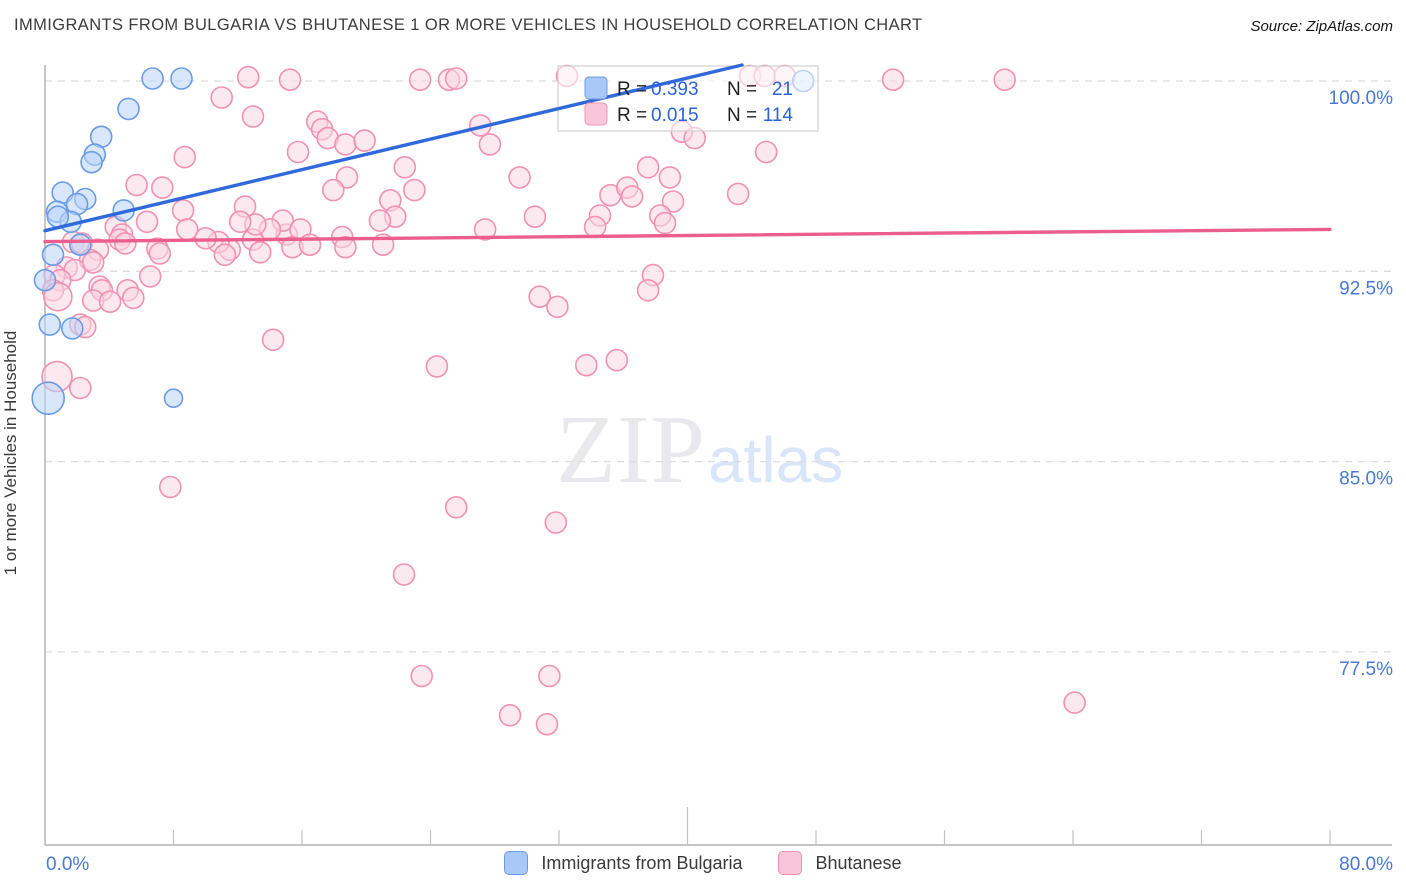 This screenshot has height=892, width=1406. What do you see at coordinates (675, 115) in the screenshot?
I see `legend-r-value-bhutanese: 0.015` at bounding box center [675, 115].